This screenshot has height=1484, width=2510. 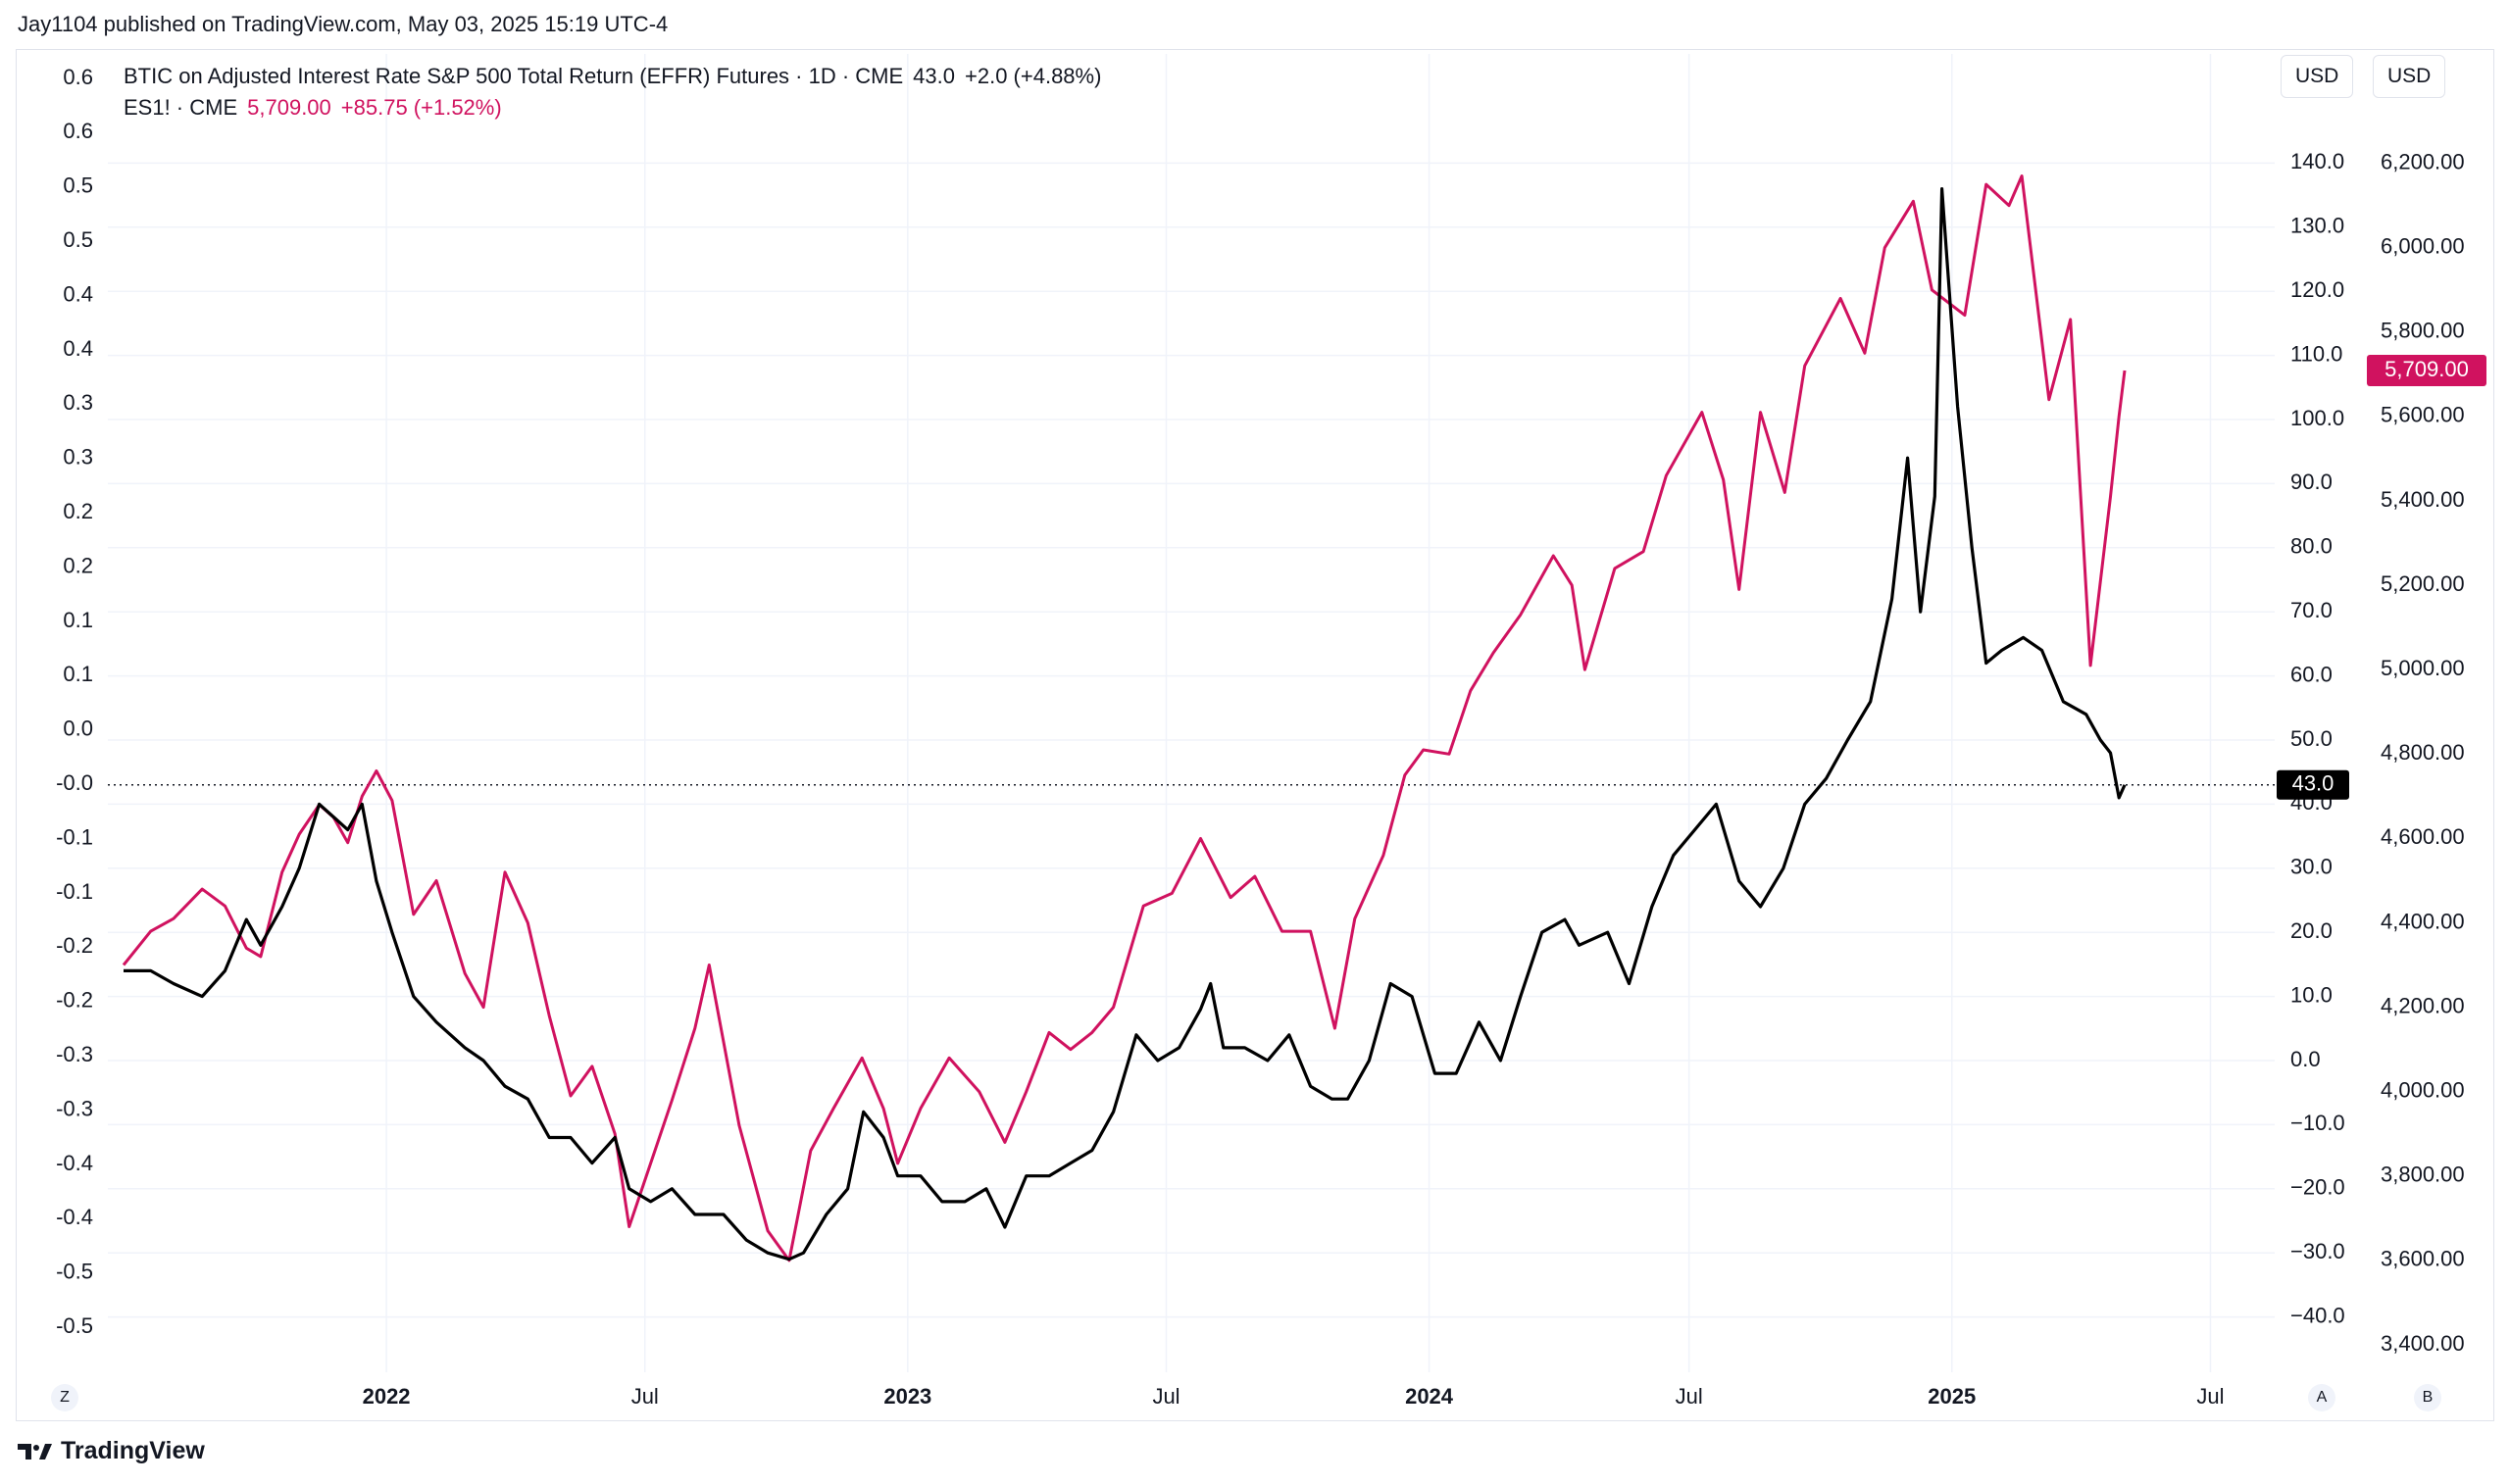 I want to click on axis-b-tick-label: 4,200.00, so click(x=2423, y=1005).